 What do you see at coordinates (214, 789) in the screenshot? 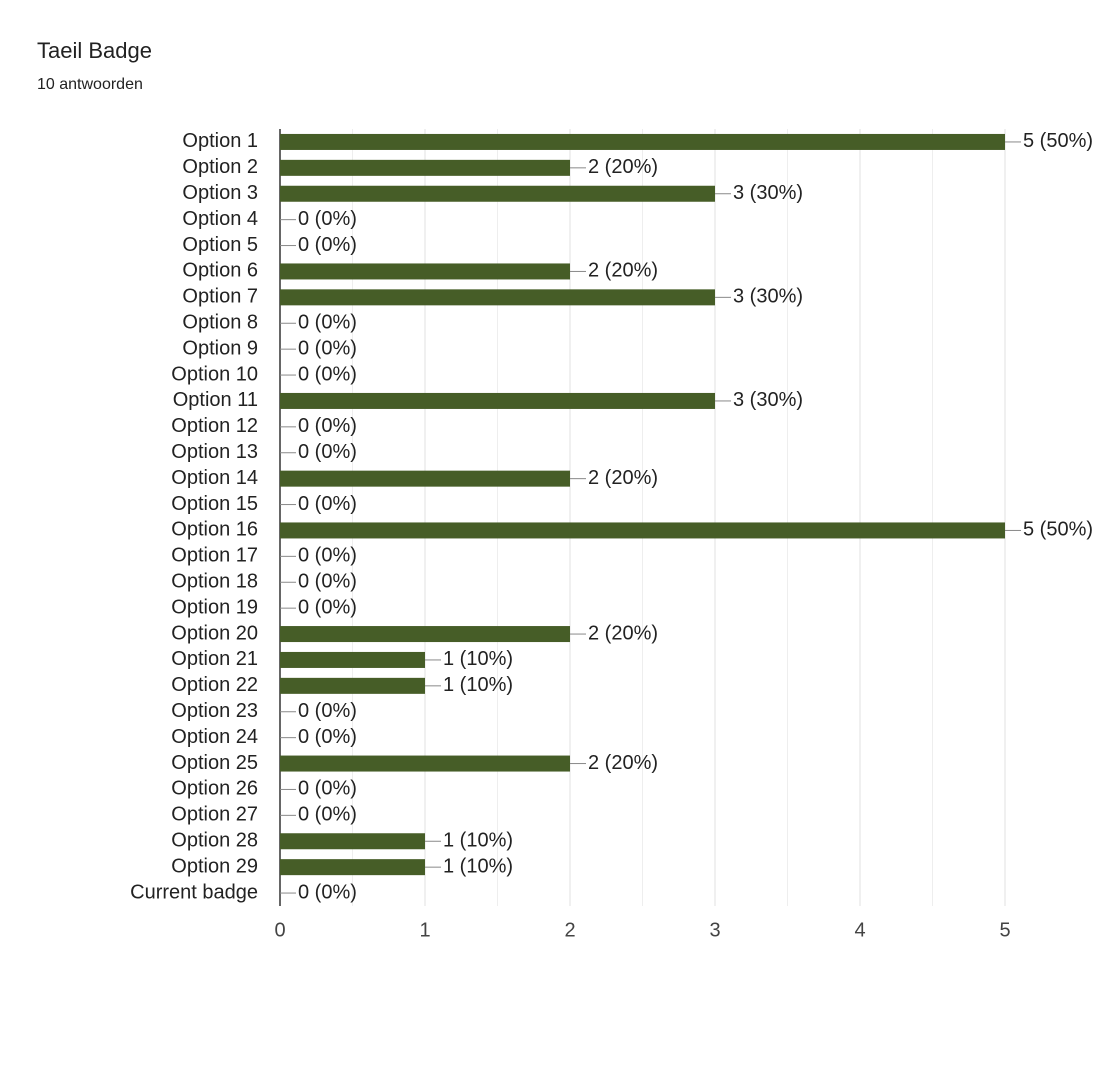
I see `y-tick-label: Option 26` at bounding box center [214, 789].